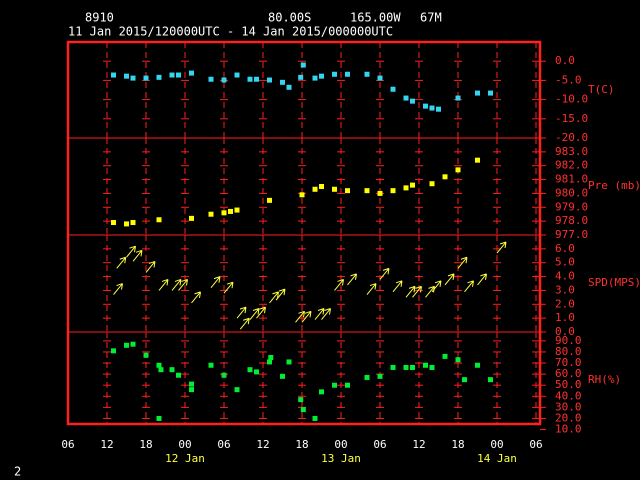 The image size is (640, 480). Describe the element at coordinates (17, 472) in the screenshot. I see `page-number: 2` at that location.